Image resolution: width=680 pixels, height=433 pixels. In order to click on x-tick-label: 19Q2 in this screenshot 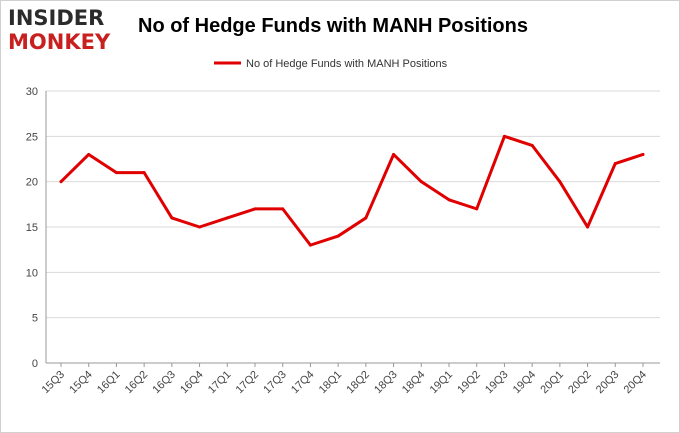, I will do `click(469, 383)`.